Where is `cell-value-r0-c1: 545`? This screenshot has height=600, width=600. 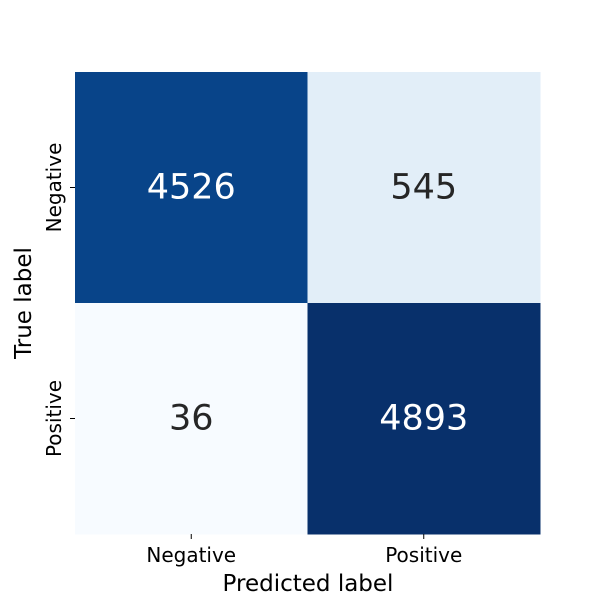 cell-value-r0-c1: 545 is located at coordinates (423, 188).